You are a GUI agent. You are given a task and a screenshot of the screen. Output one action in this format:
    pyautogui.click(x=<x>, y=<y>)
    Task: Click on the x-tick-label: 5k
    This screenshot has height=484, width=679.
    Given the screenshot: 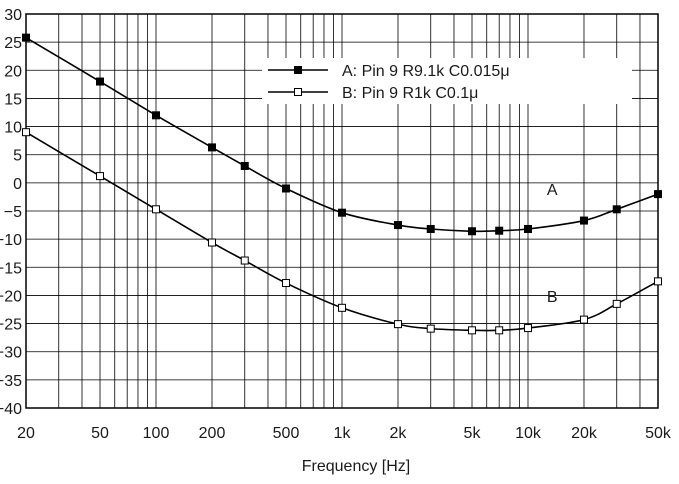 What is the action you would take?
    pyautogui.click(x=473, y=433)
    